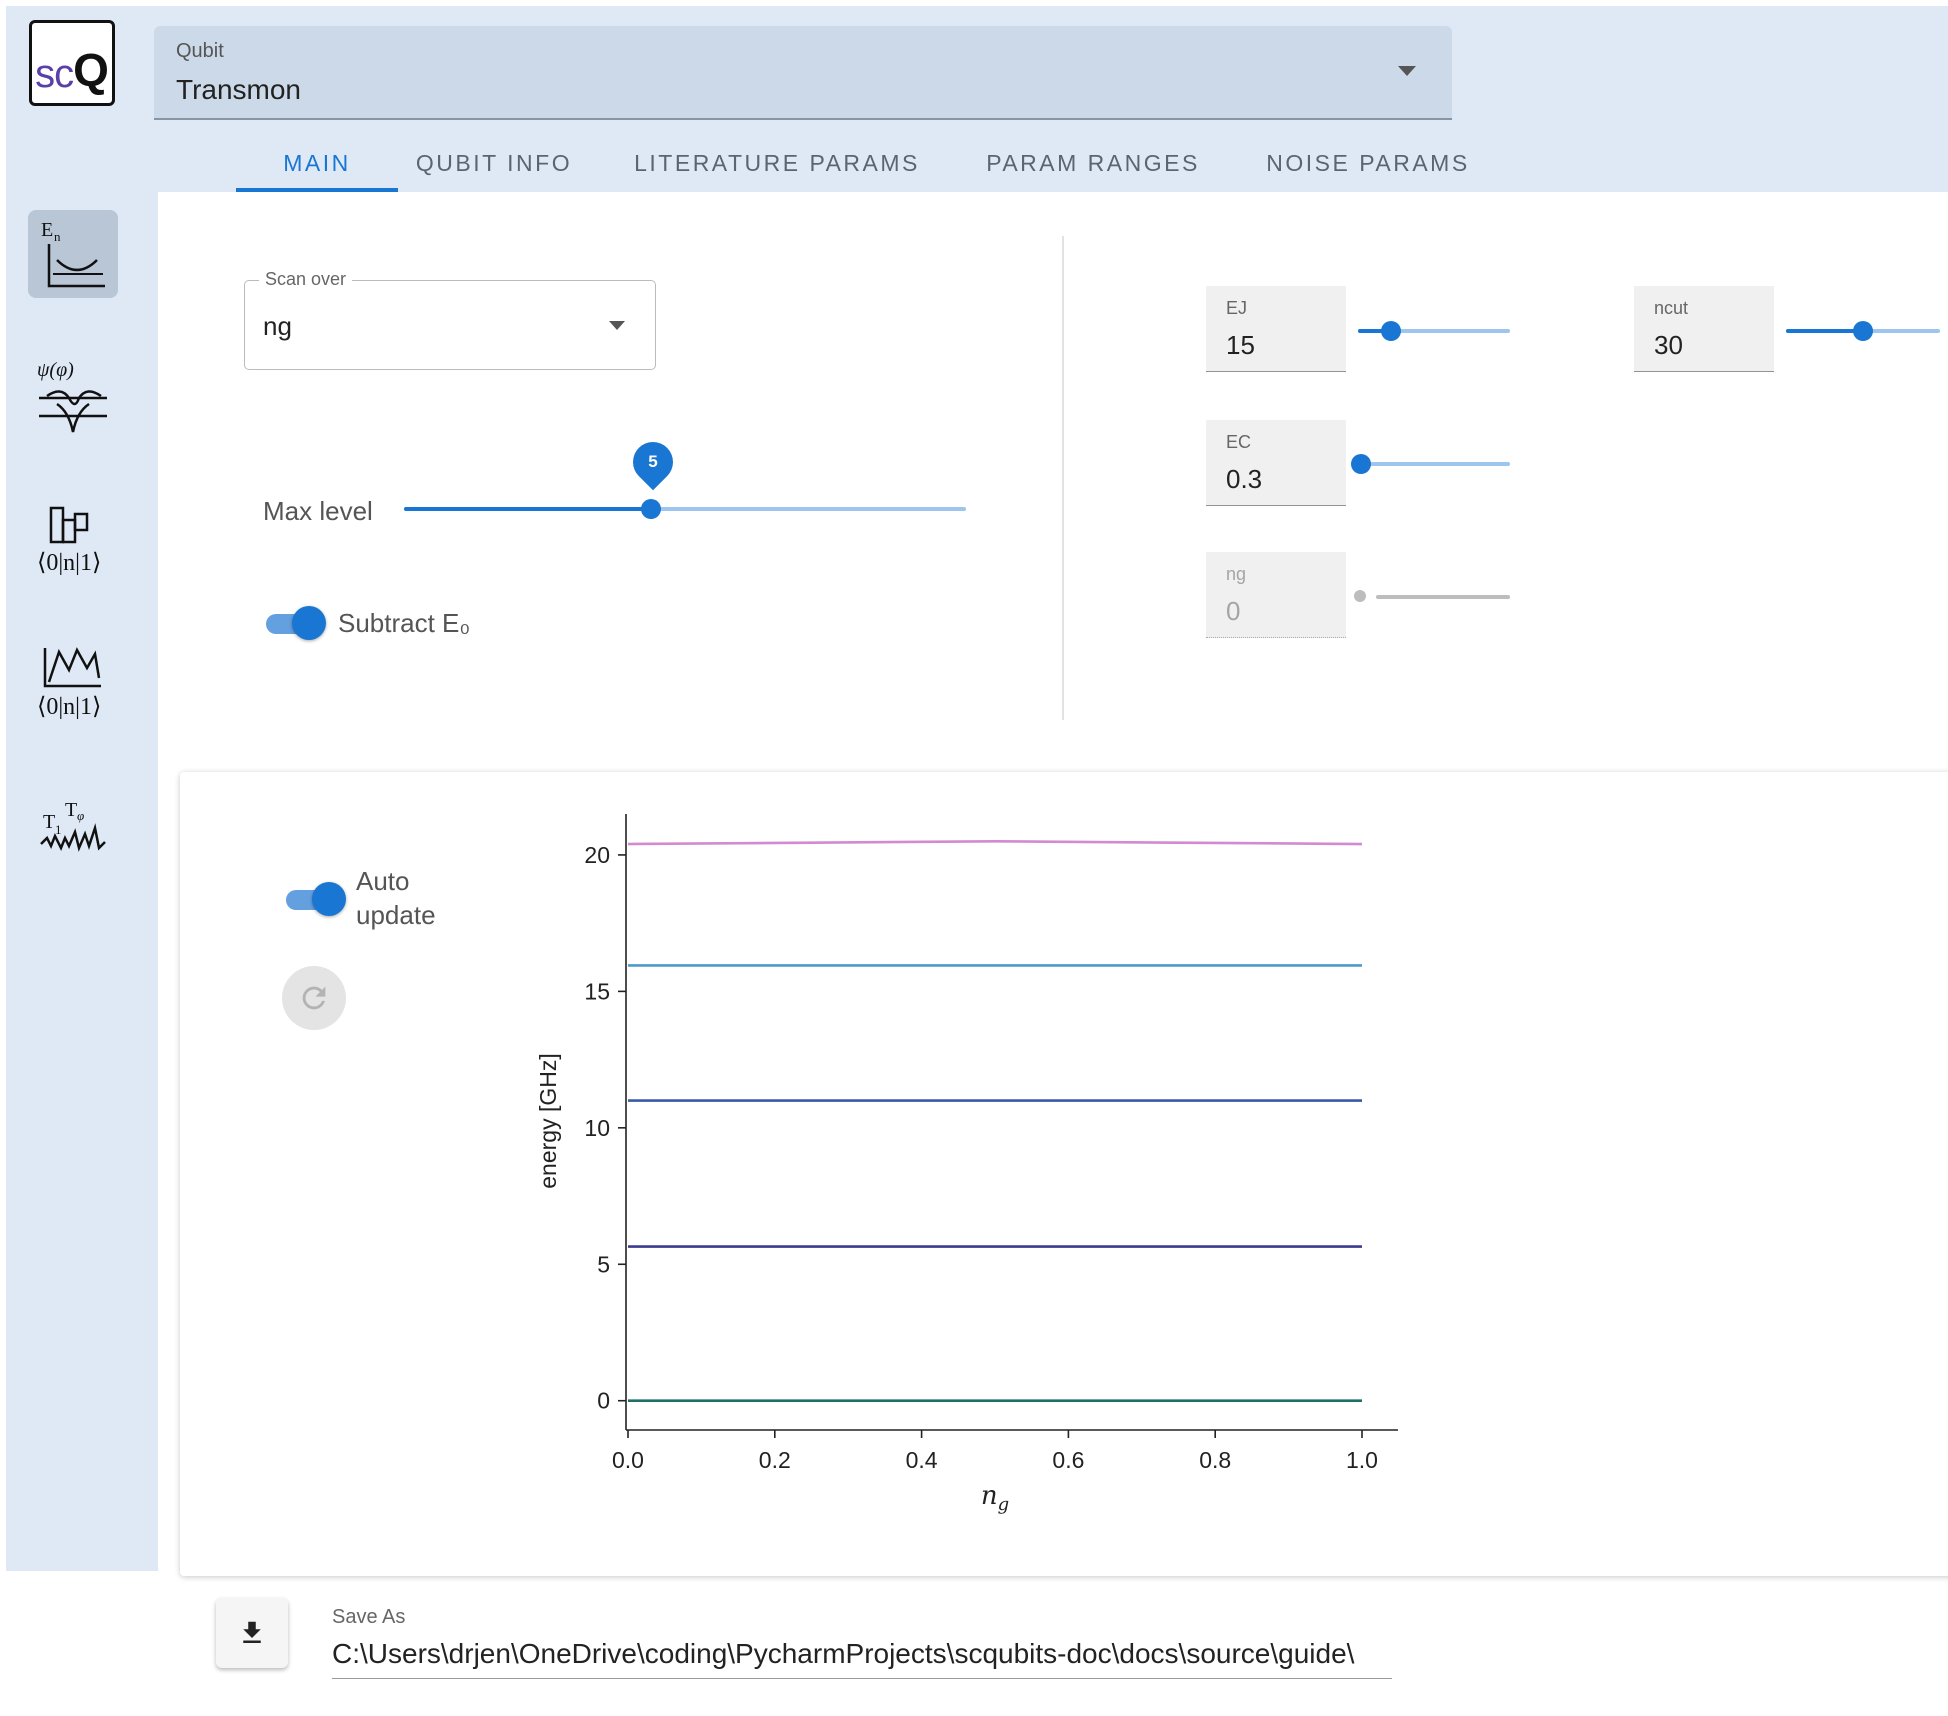 This screenshot has height=1716, width=1948. Describe the element at coordinates (1233, 611) in the screenshot. I see `ng-value: 0` at that location.